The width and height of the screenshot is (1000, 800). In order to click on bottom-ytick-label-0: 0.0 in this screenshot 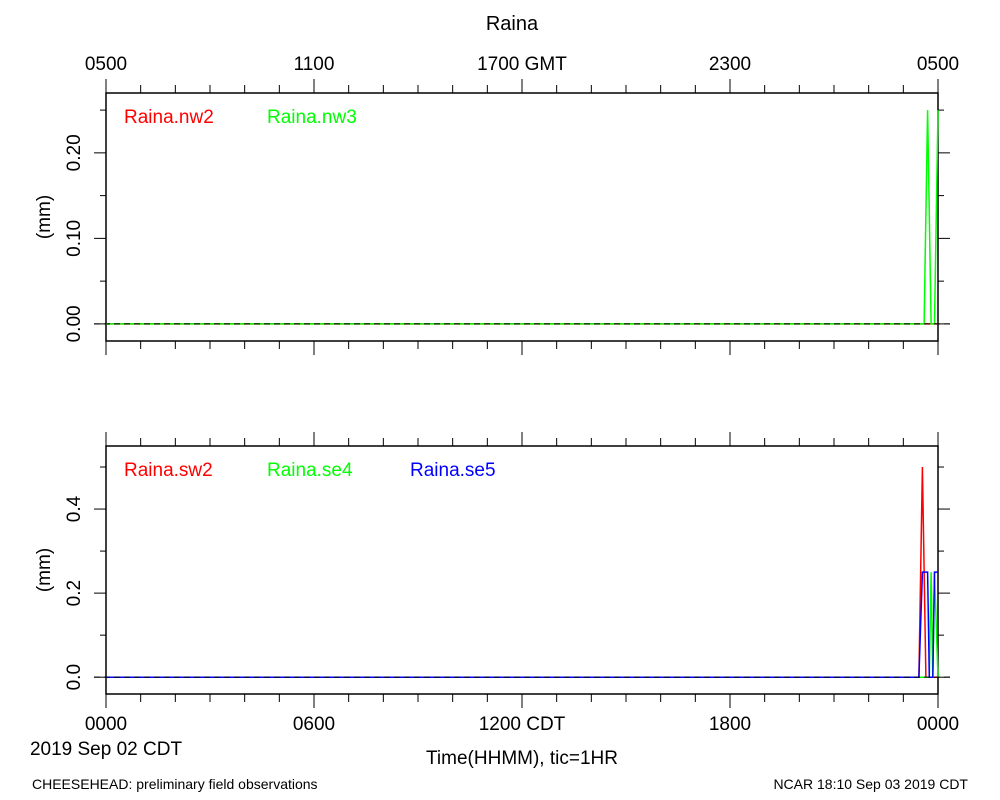, I will do `click(74, 677)`.